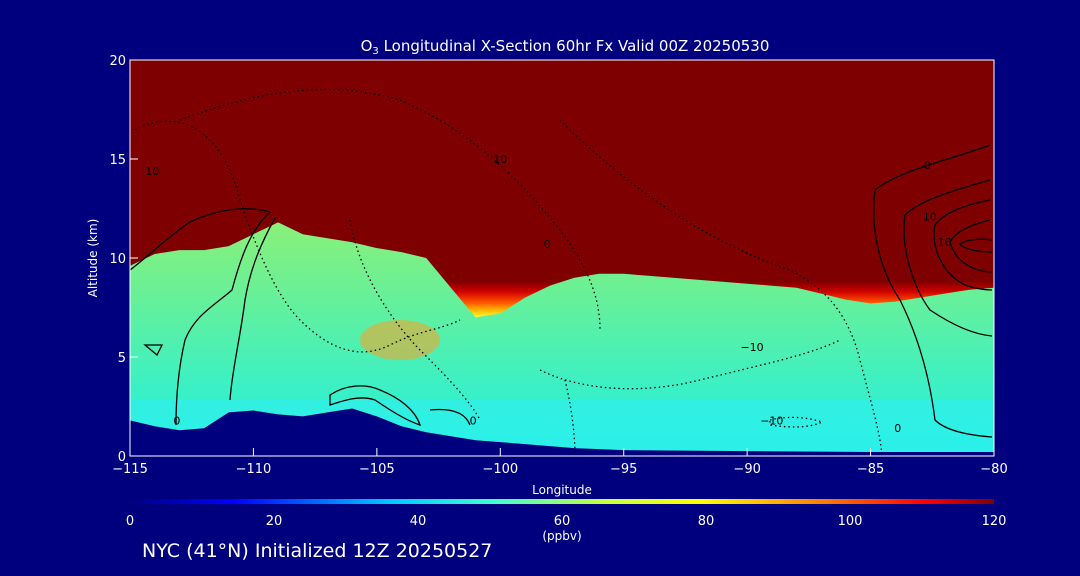  I want to click on contour-solid-right4, so click(971, 246).